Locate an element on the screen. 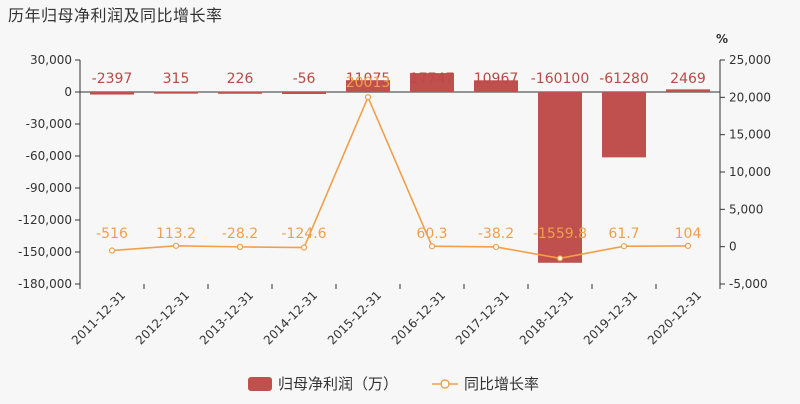  legend-line-label: 同比增长率 is located at coordinates (501, 384).